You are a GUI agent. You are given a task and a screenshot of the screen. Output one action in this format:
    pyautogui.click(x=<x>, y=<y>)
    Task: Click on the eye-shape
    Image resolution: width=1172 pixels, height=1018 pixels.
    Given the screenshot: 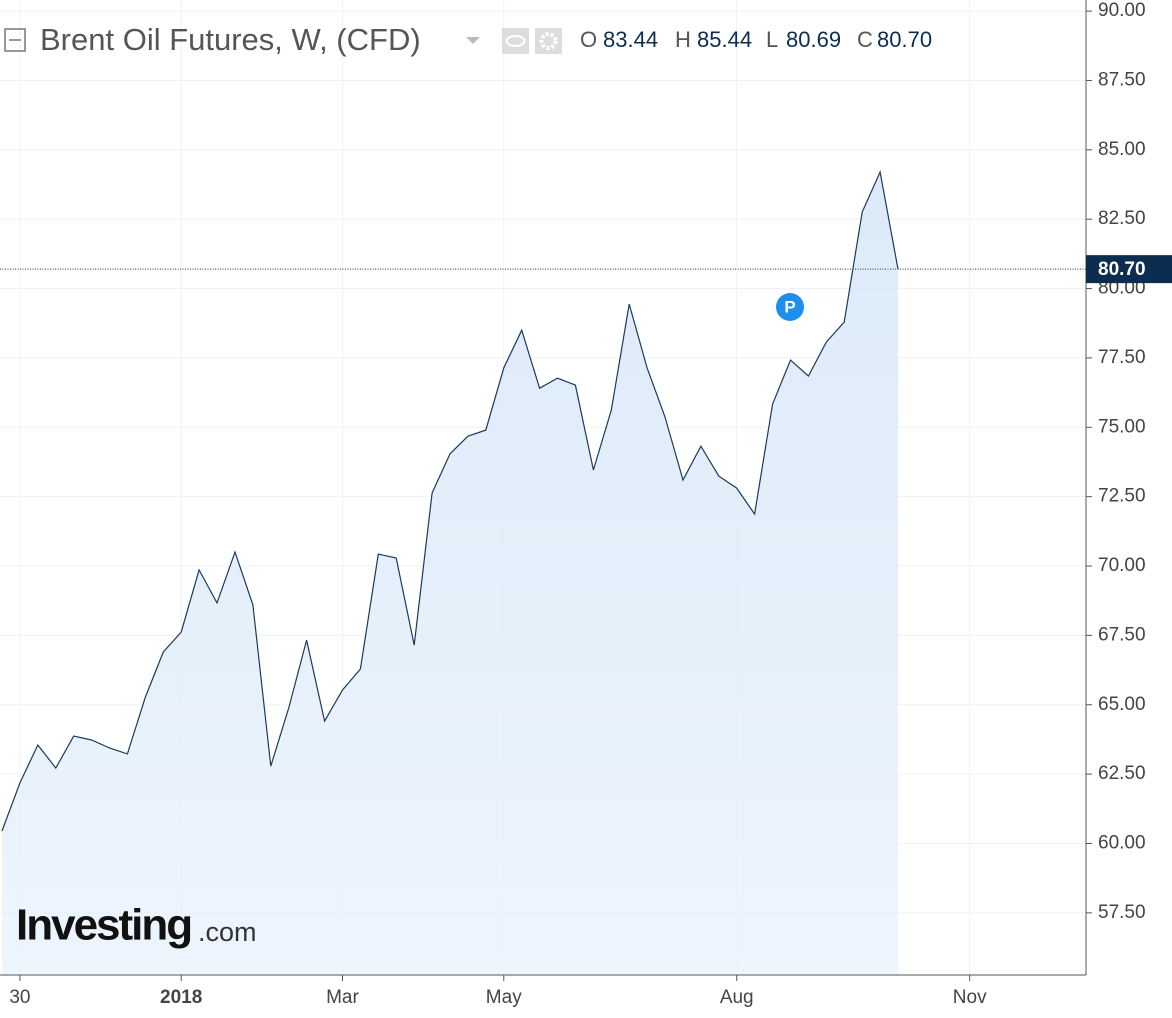 What is the action you would take?
    pyautogui.click(x=515, y=41)
    